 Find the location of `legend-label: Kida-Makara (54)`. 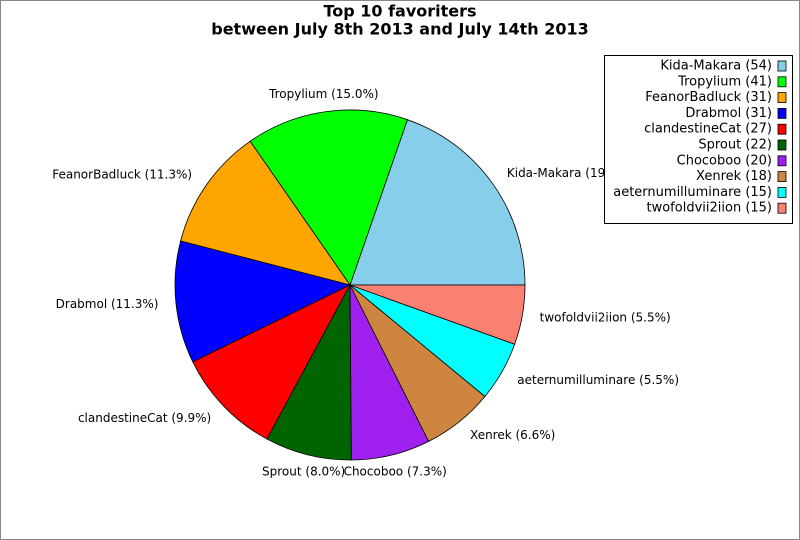

legend-label: Kida-Makara (54) is located at coordinates (716, 66).